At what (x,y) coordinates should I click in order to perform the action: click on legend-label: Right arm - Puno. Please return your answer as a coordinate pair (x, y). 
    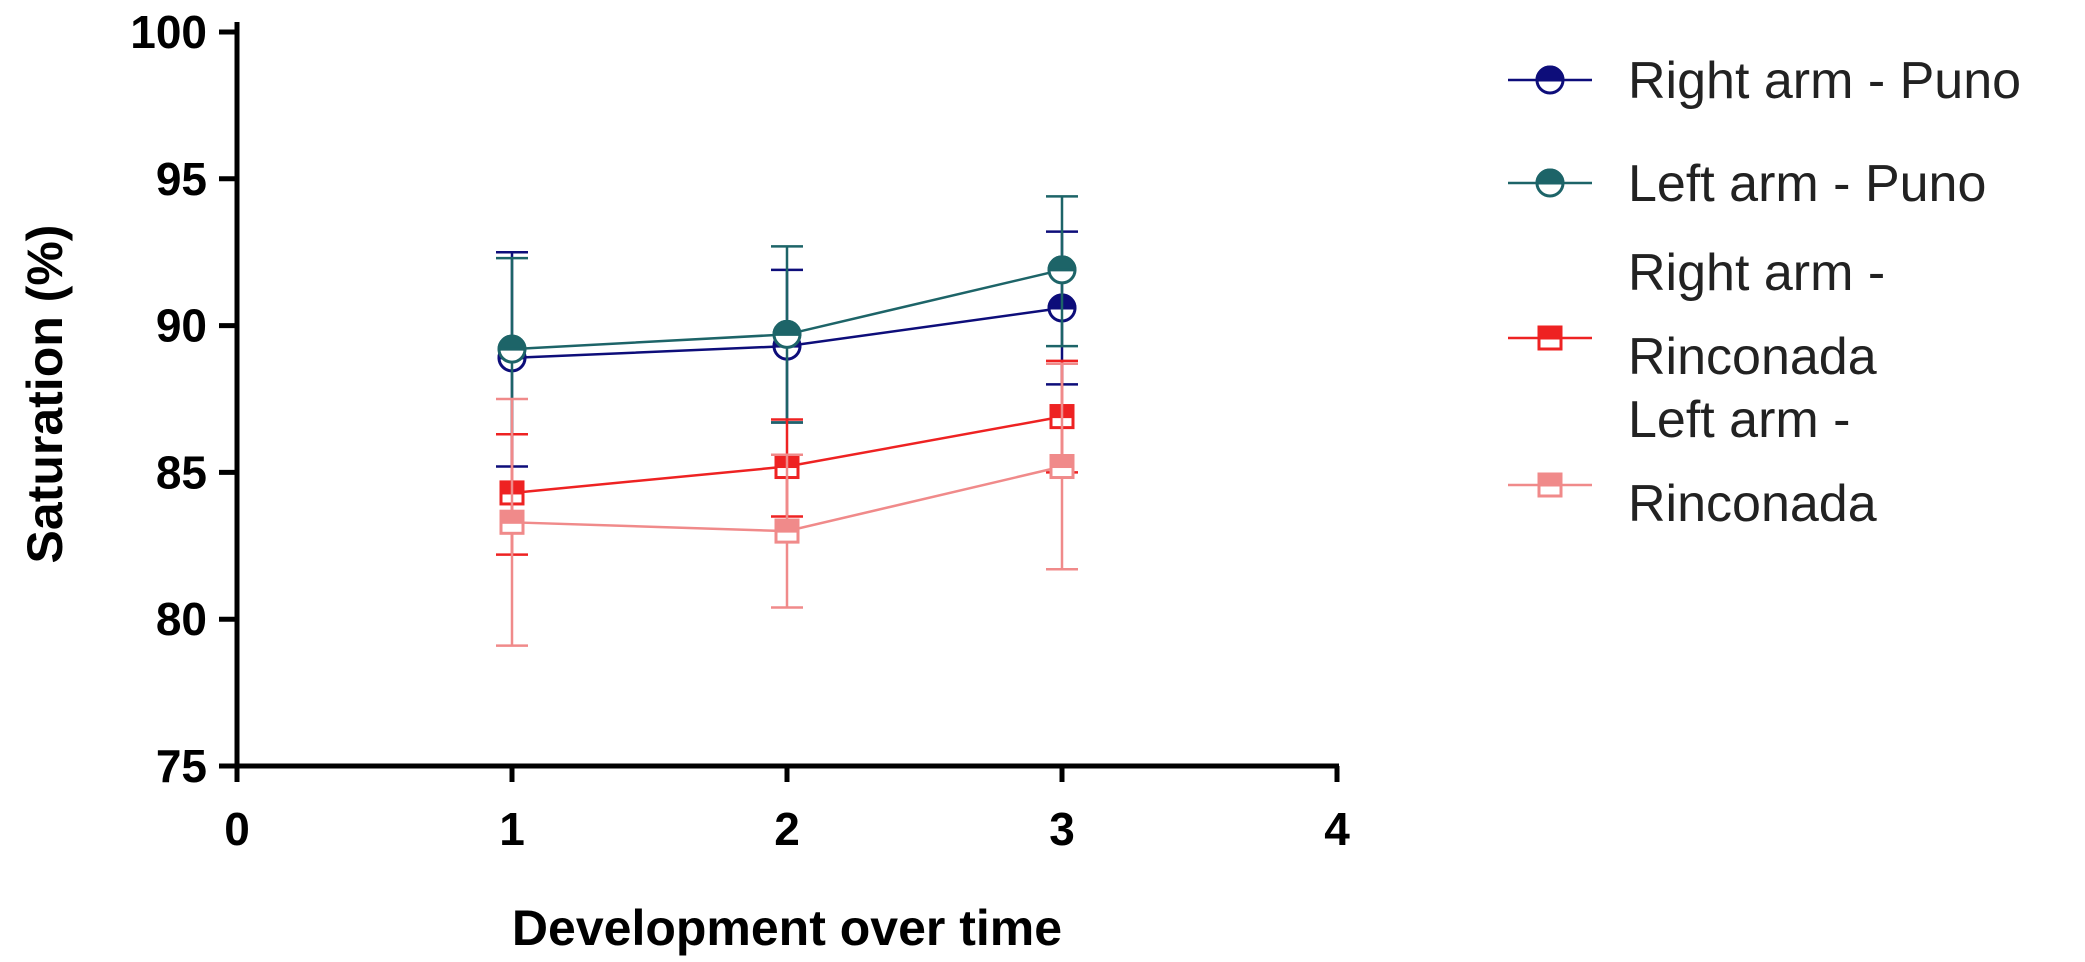
    Looking at the image, I should click on (1824, 81).